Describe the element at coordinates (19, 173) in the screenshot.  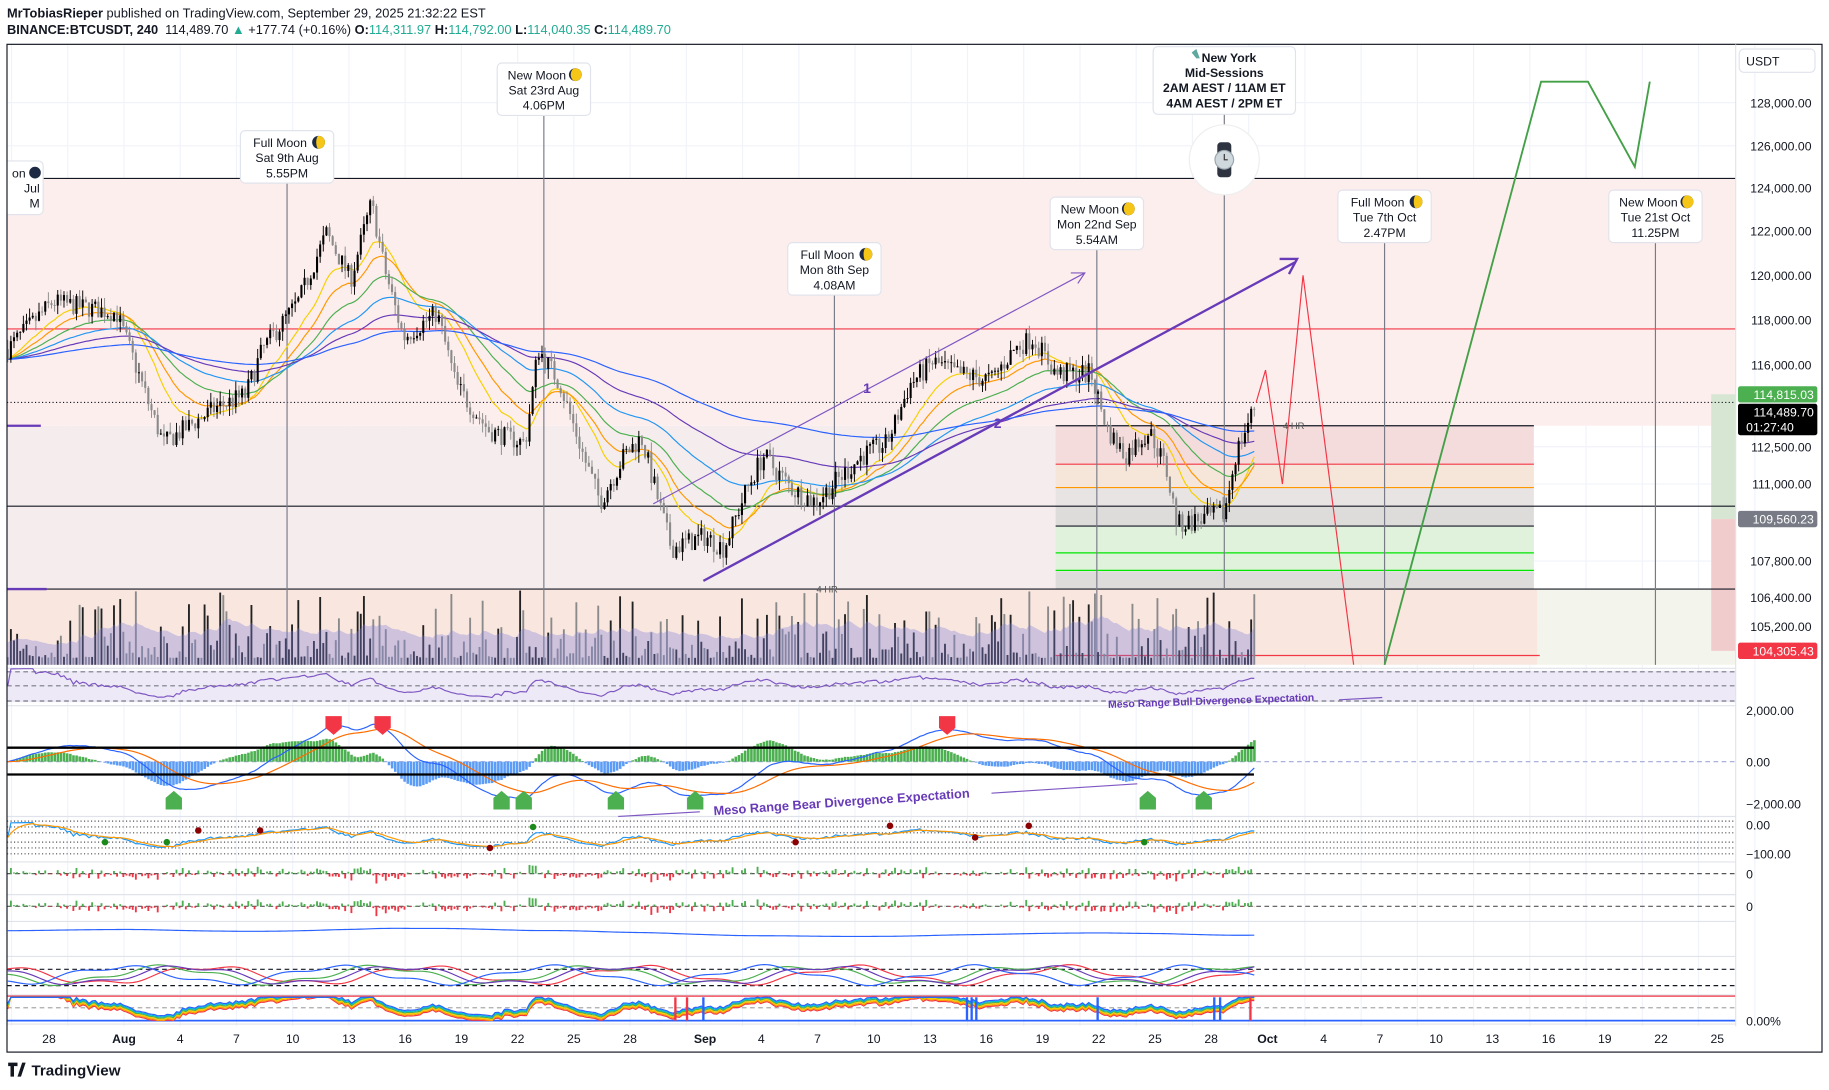
I see `moon-label-fragment: on` at that location.